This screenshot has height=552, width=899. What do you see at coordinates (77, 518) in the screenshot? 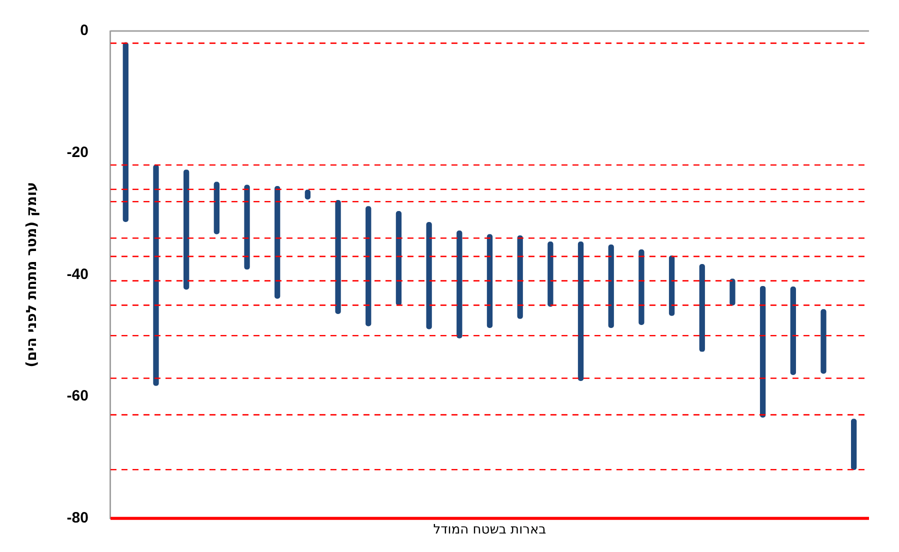
I see `y-tick-label: -80` at bounding box center [77, 518].